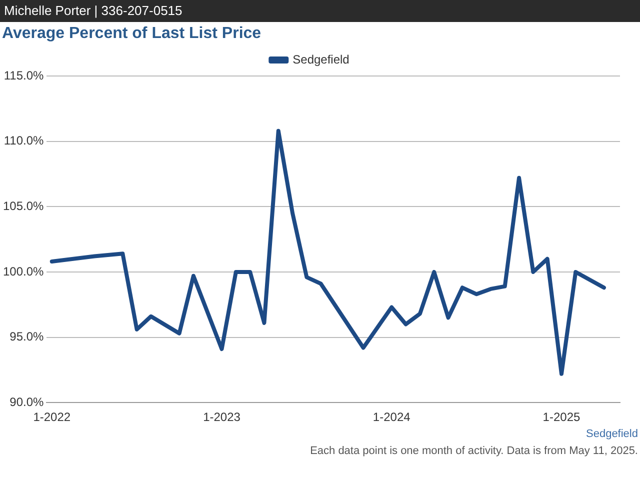 The width and height of the screenshot is (640, 480). Describe the element at coordinates (52, 417) in the screenshot. I see `x-tick-label: 1-2022` at that location.